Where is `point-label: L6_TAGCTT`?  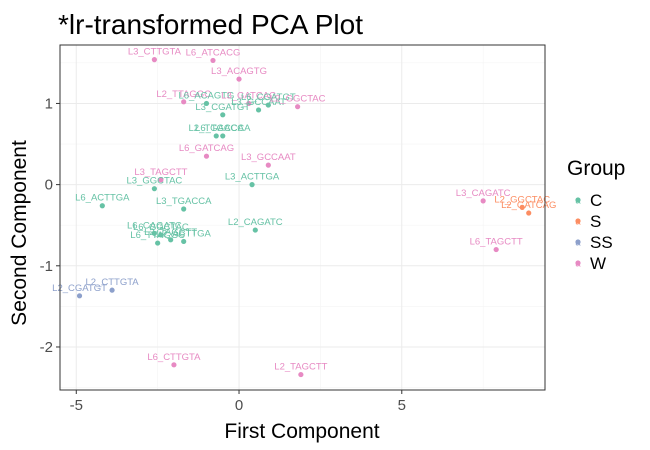 point-label: L6_TAGCTT is located at coordinates (496, 242).